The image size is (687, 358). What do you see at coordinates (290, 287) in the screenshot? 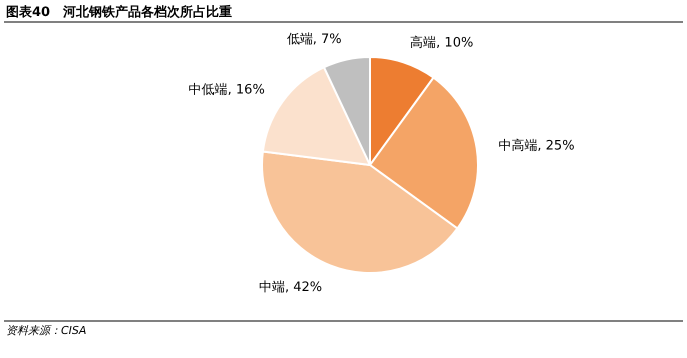
I see `slice-label: 中端, 42%` at bounding box center [290, 287].